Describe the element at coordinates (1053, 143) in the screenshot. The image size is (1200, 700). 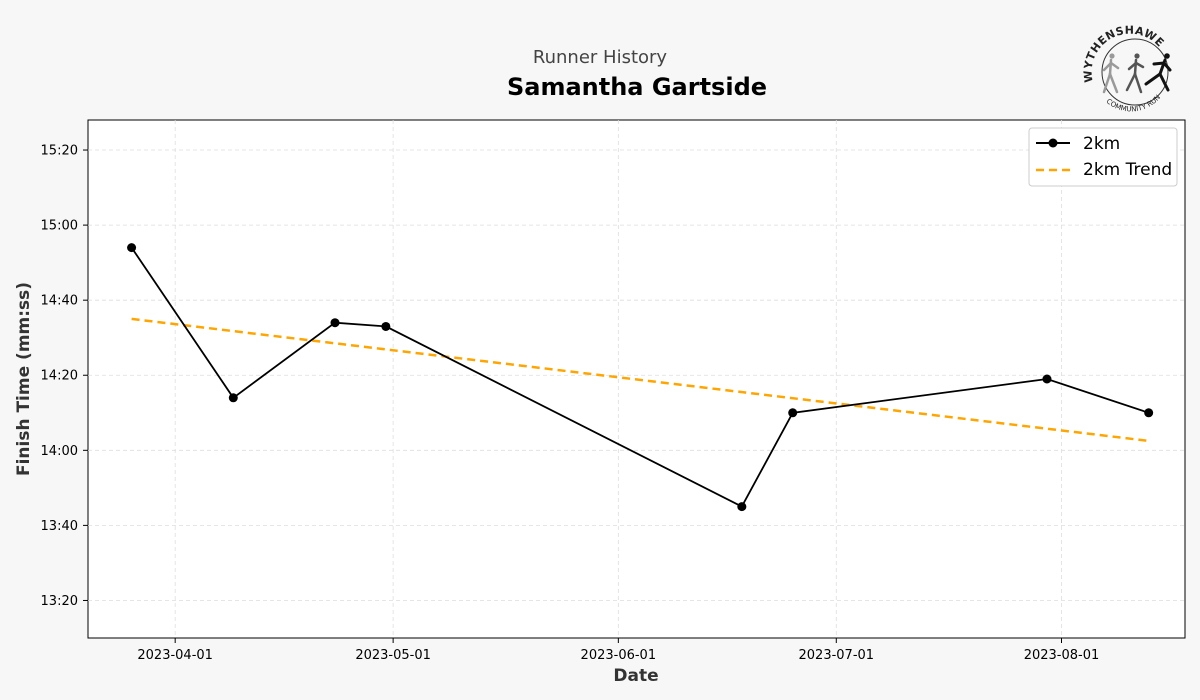
I see `legend-marker-dot-2km` at that location.